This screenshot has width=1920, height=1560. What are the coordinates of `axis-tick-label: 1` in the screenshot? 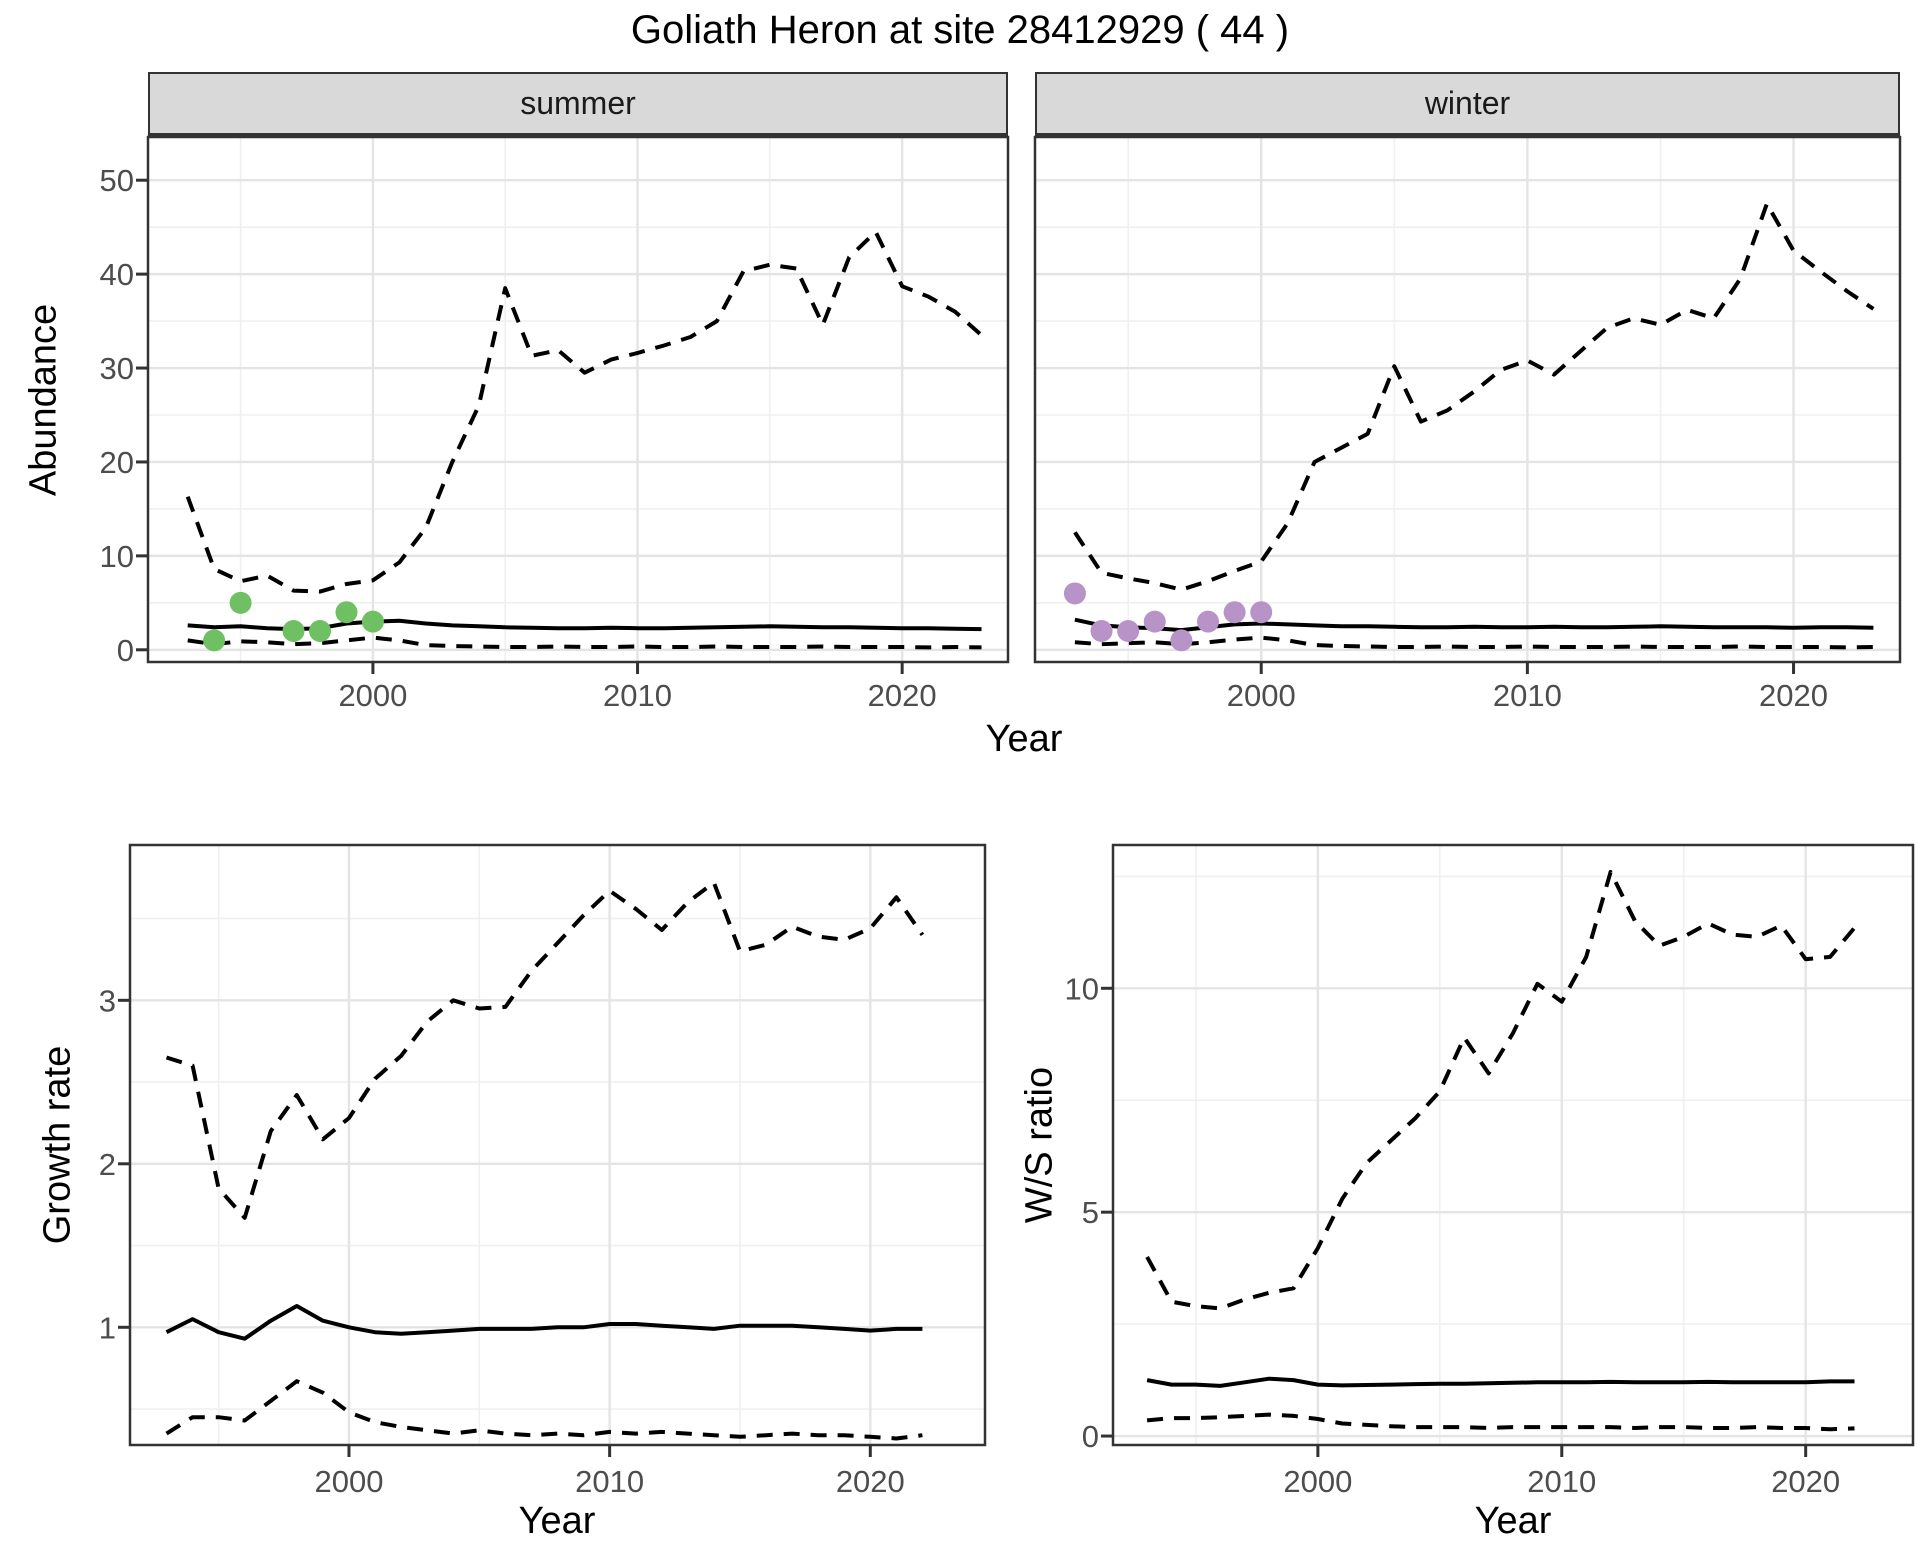 It's located at (107, 1327).